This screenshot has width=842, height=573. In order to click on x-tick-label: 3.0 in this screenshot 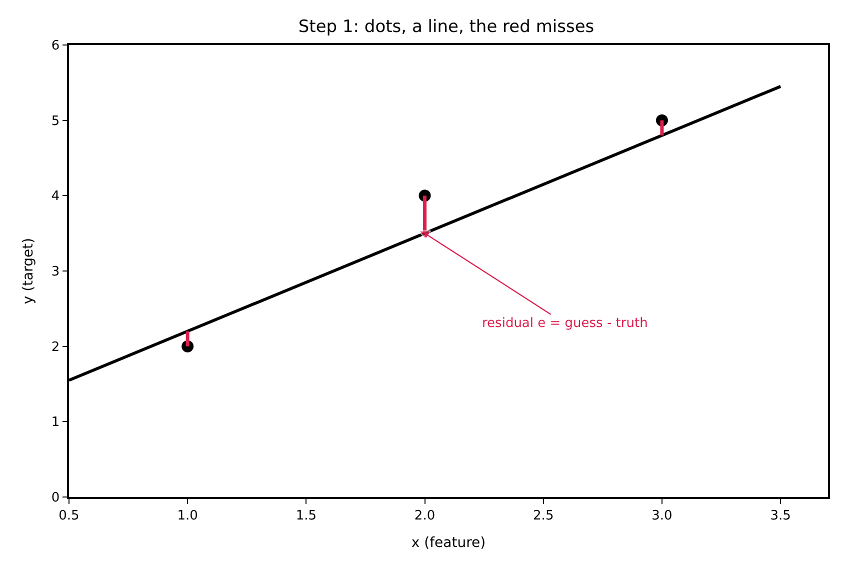, I will do `click(662, 516)`.